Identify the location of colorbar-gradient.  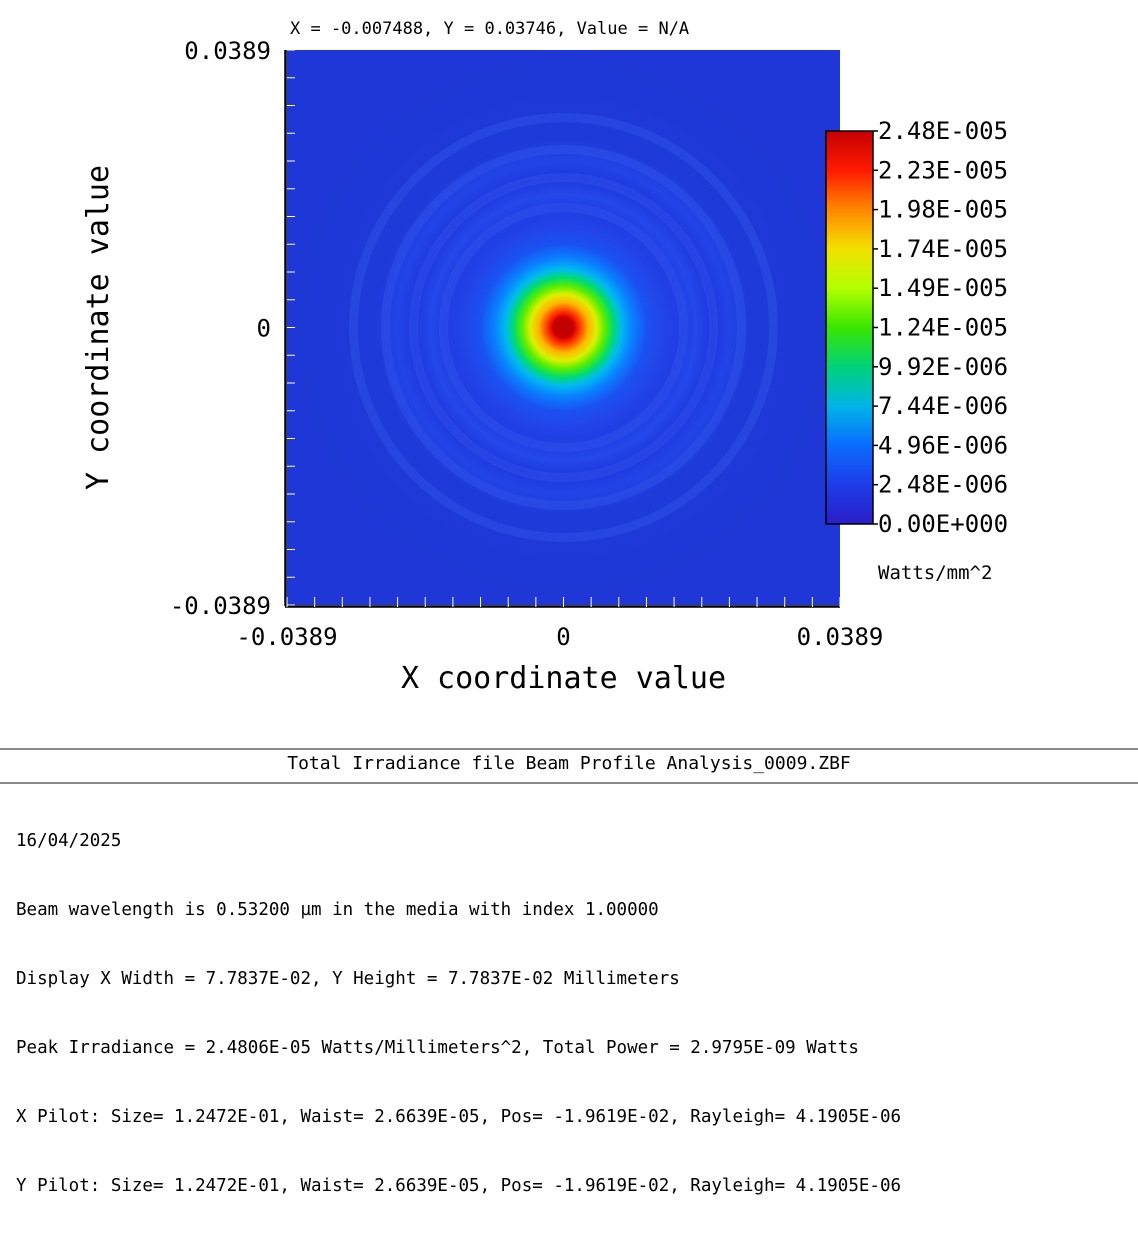
(849, 327).